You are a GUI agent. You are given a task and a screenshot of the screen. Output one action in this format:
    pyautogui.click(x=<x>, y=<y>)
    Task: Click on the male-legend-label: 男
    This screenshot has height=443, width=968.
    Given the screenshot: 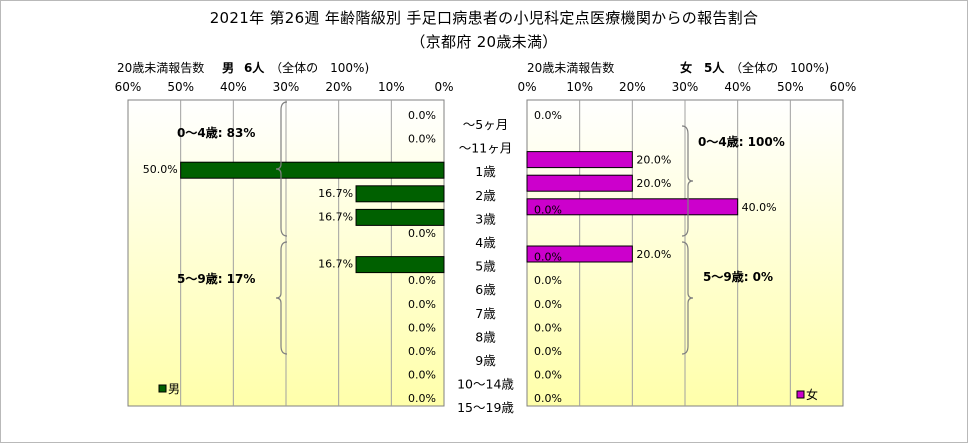 What is the action you would take?
    pyautogui.click(x=174, y=389)
    